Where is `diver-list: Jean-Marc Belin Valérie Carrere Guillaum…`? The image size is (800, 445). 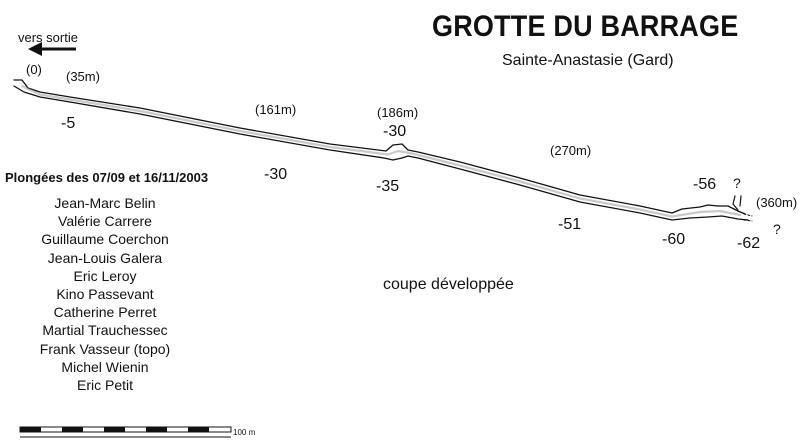
diver-list: Jean-Marc Belin Valérie Carrere Guillaum… is located at coordinates (105, 294).